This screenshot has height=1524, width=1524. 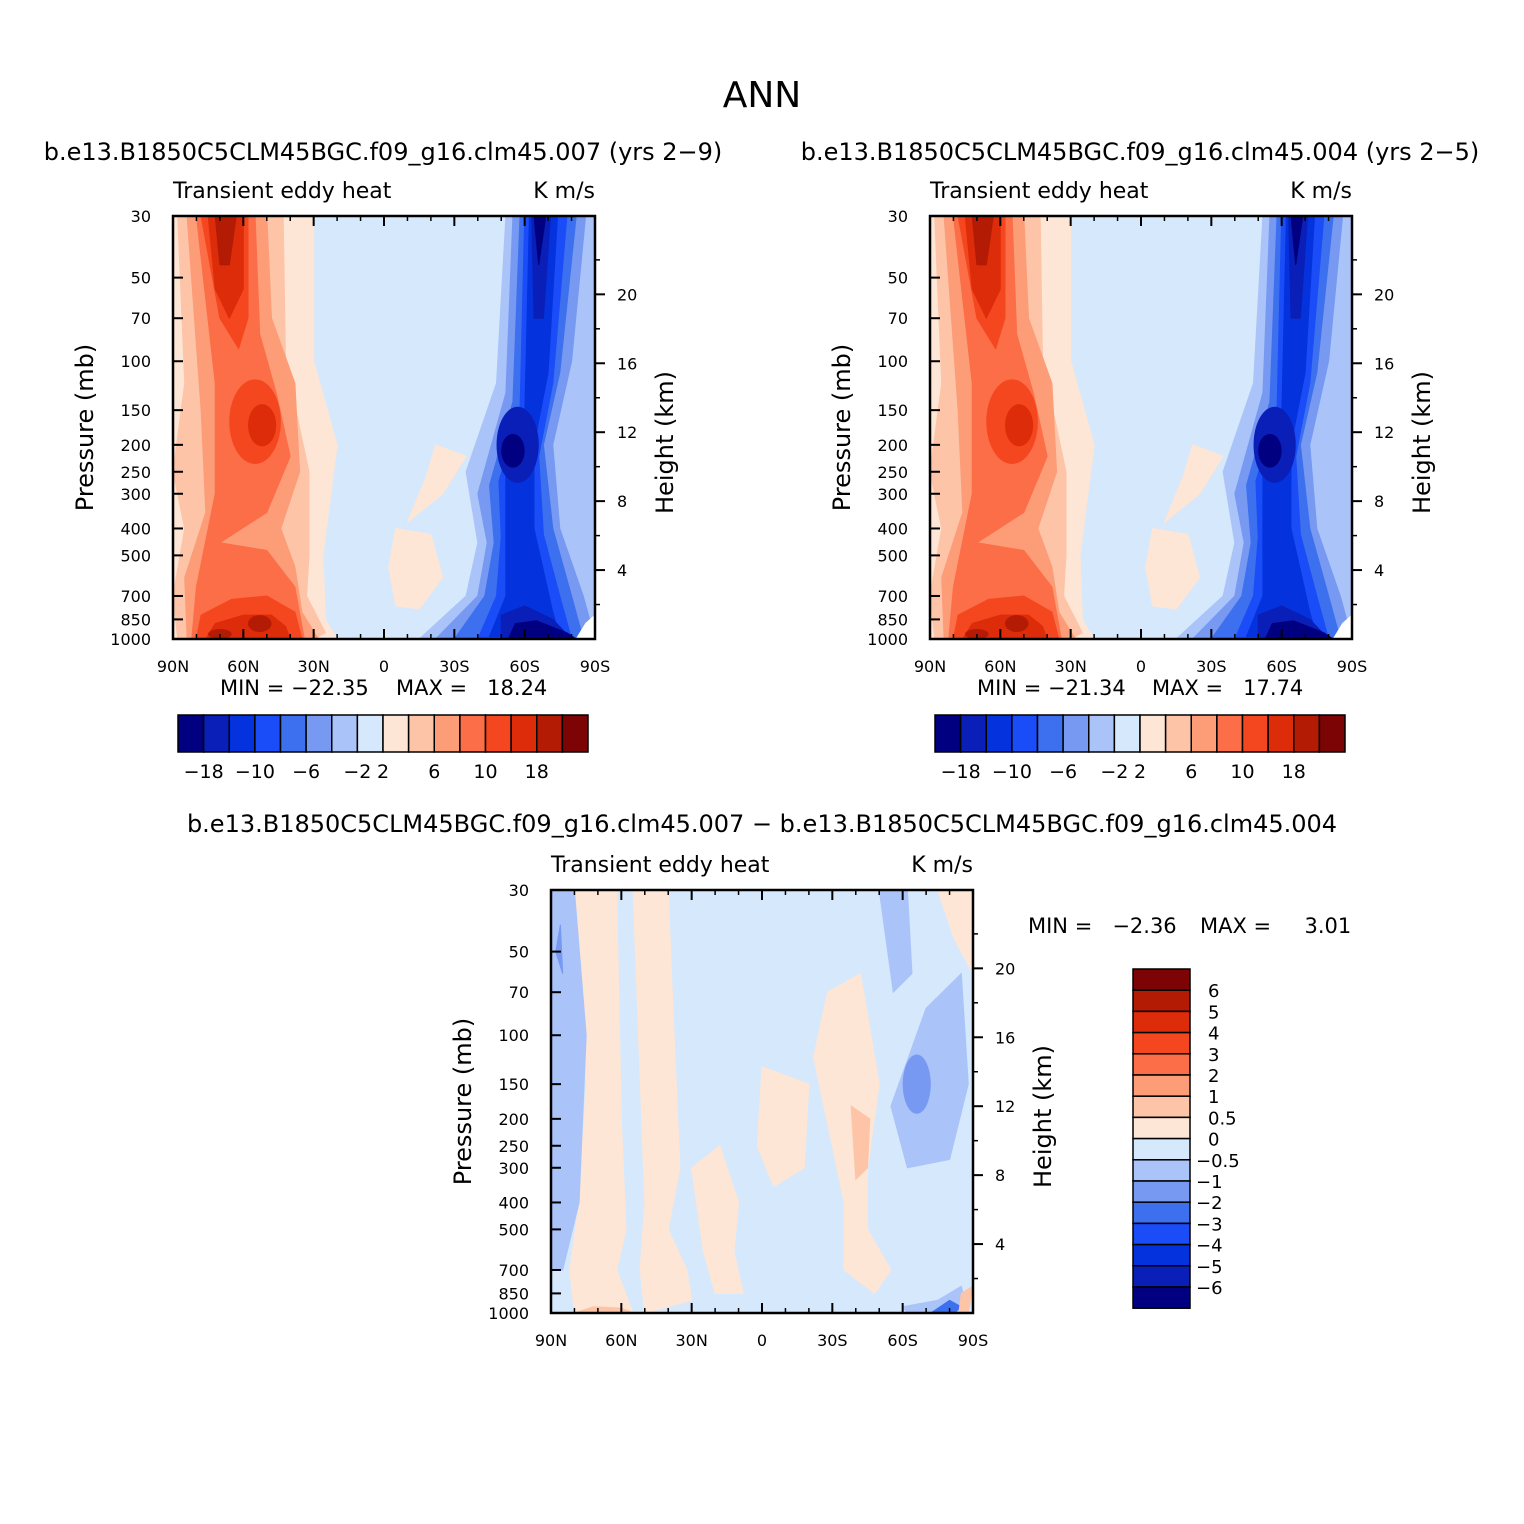 What do you see at coordinates (1039, 191) in the screenshot?
I see `panel-2-left-label: Transient eddy heat` at bounding box center [1039, 191].